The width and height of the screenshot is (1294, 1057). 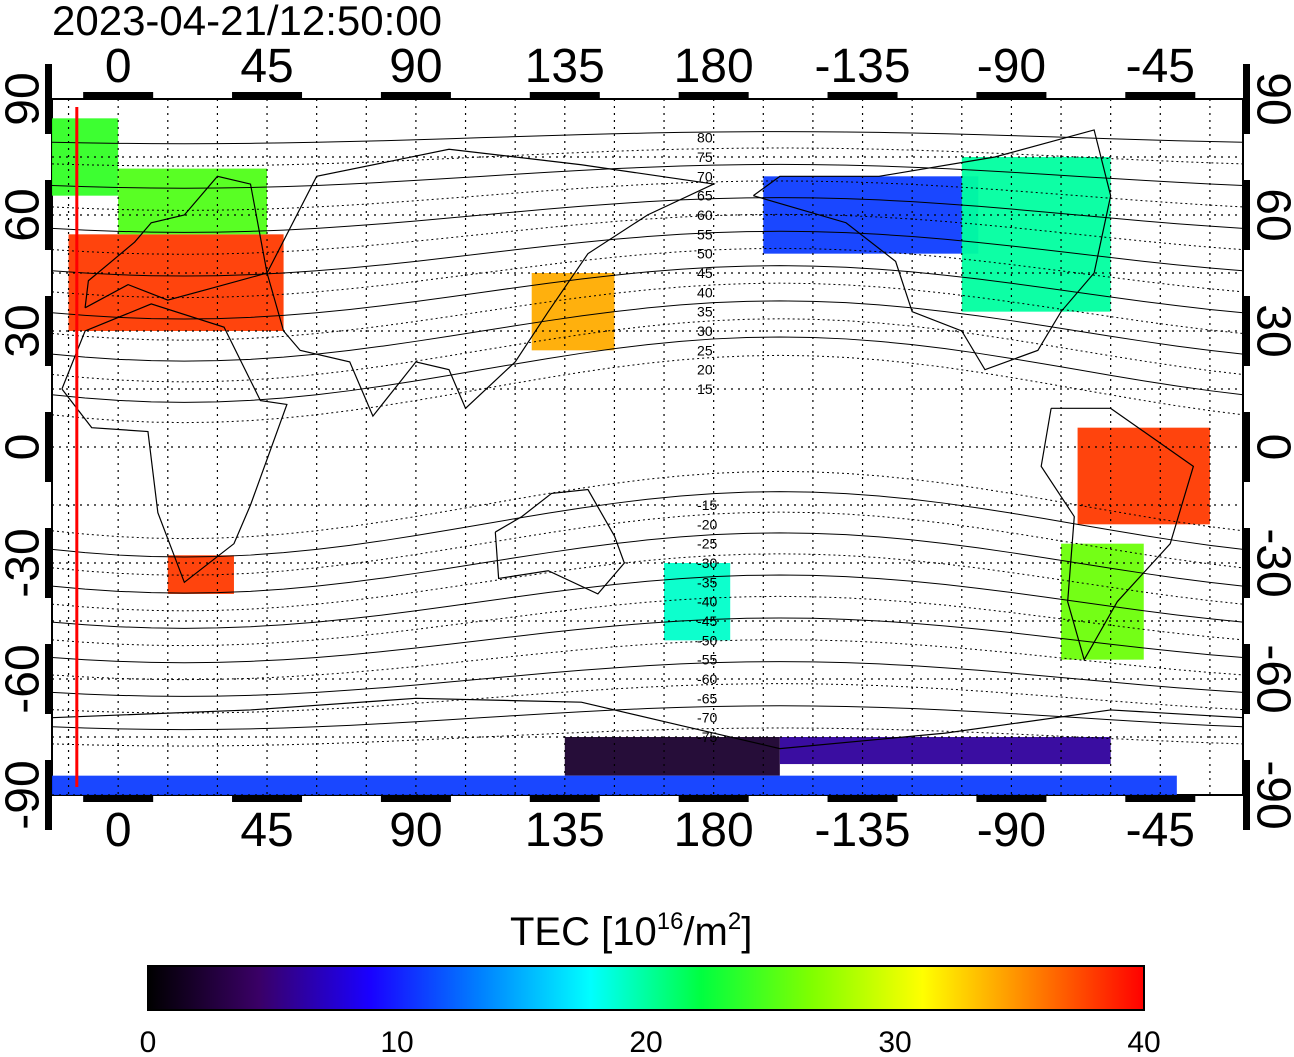 I want to click on coastline-asia, so click(x=491, y=283).